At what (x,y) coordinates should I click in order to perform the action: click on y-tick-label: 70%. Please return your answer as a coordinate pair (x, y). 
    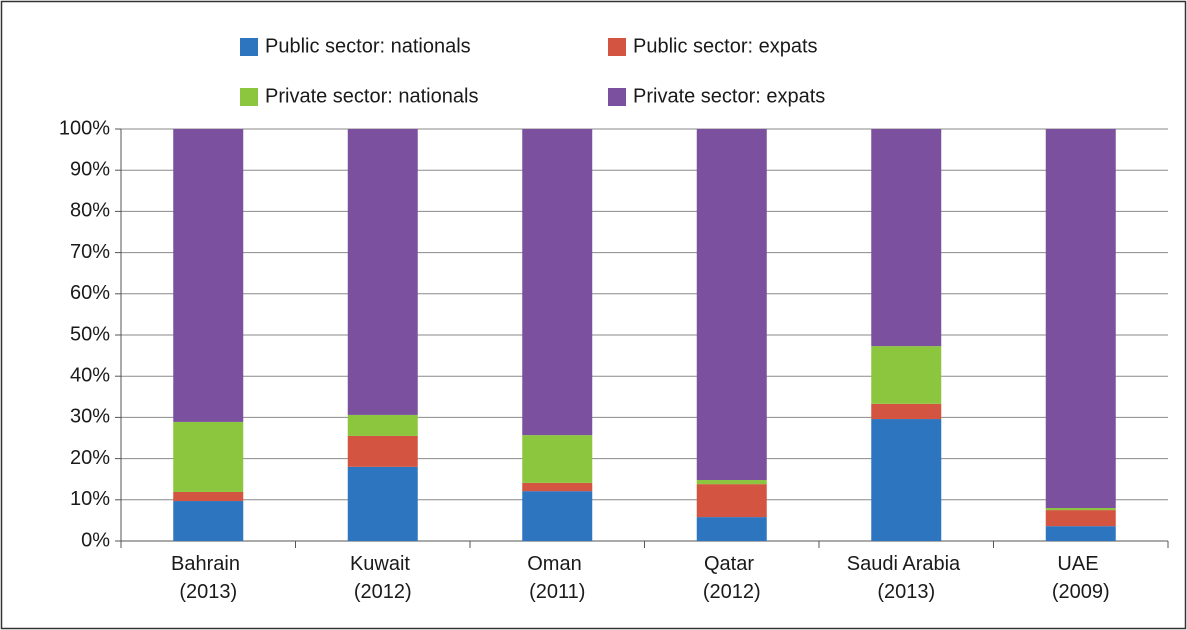
    Looking at the image, I should click on (90, 252).